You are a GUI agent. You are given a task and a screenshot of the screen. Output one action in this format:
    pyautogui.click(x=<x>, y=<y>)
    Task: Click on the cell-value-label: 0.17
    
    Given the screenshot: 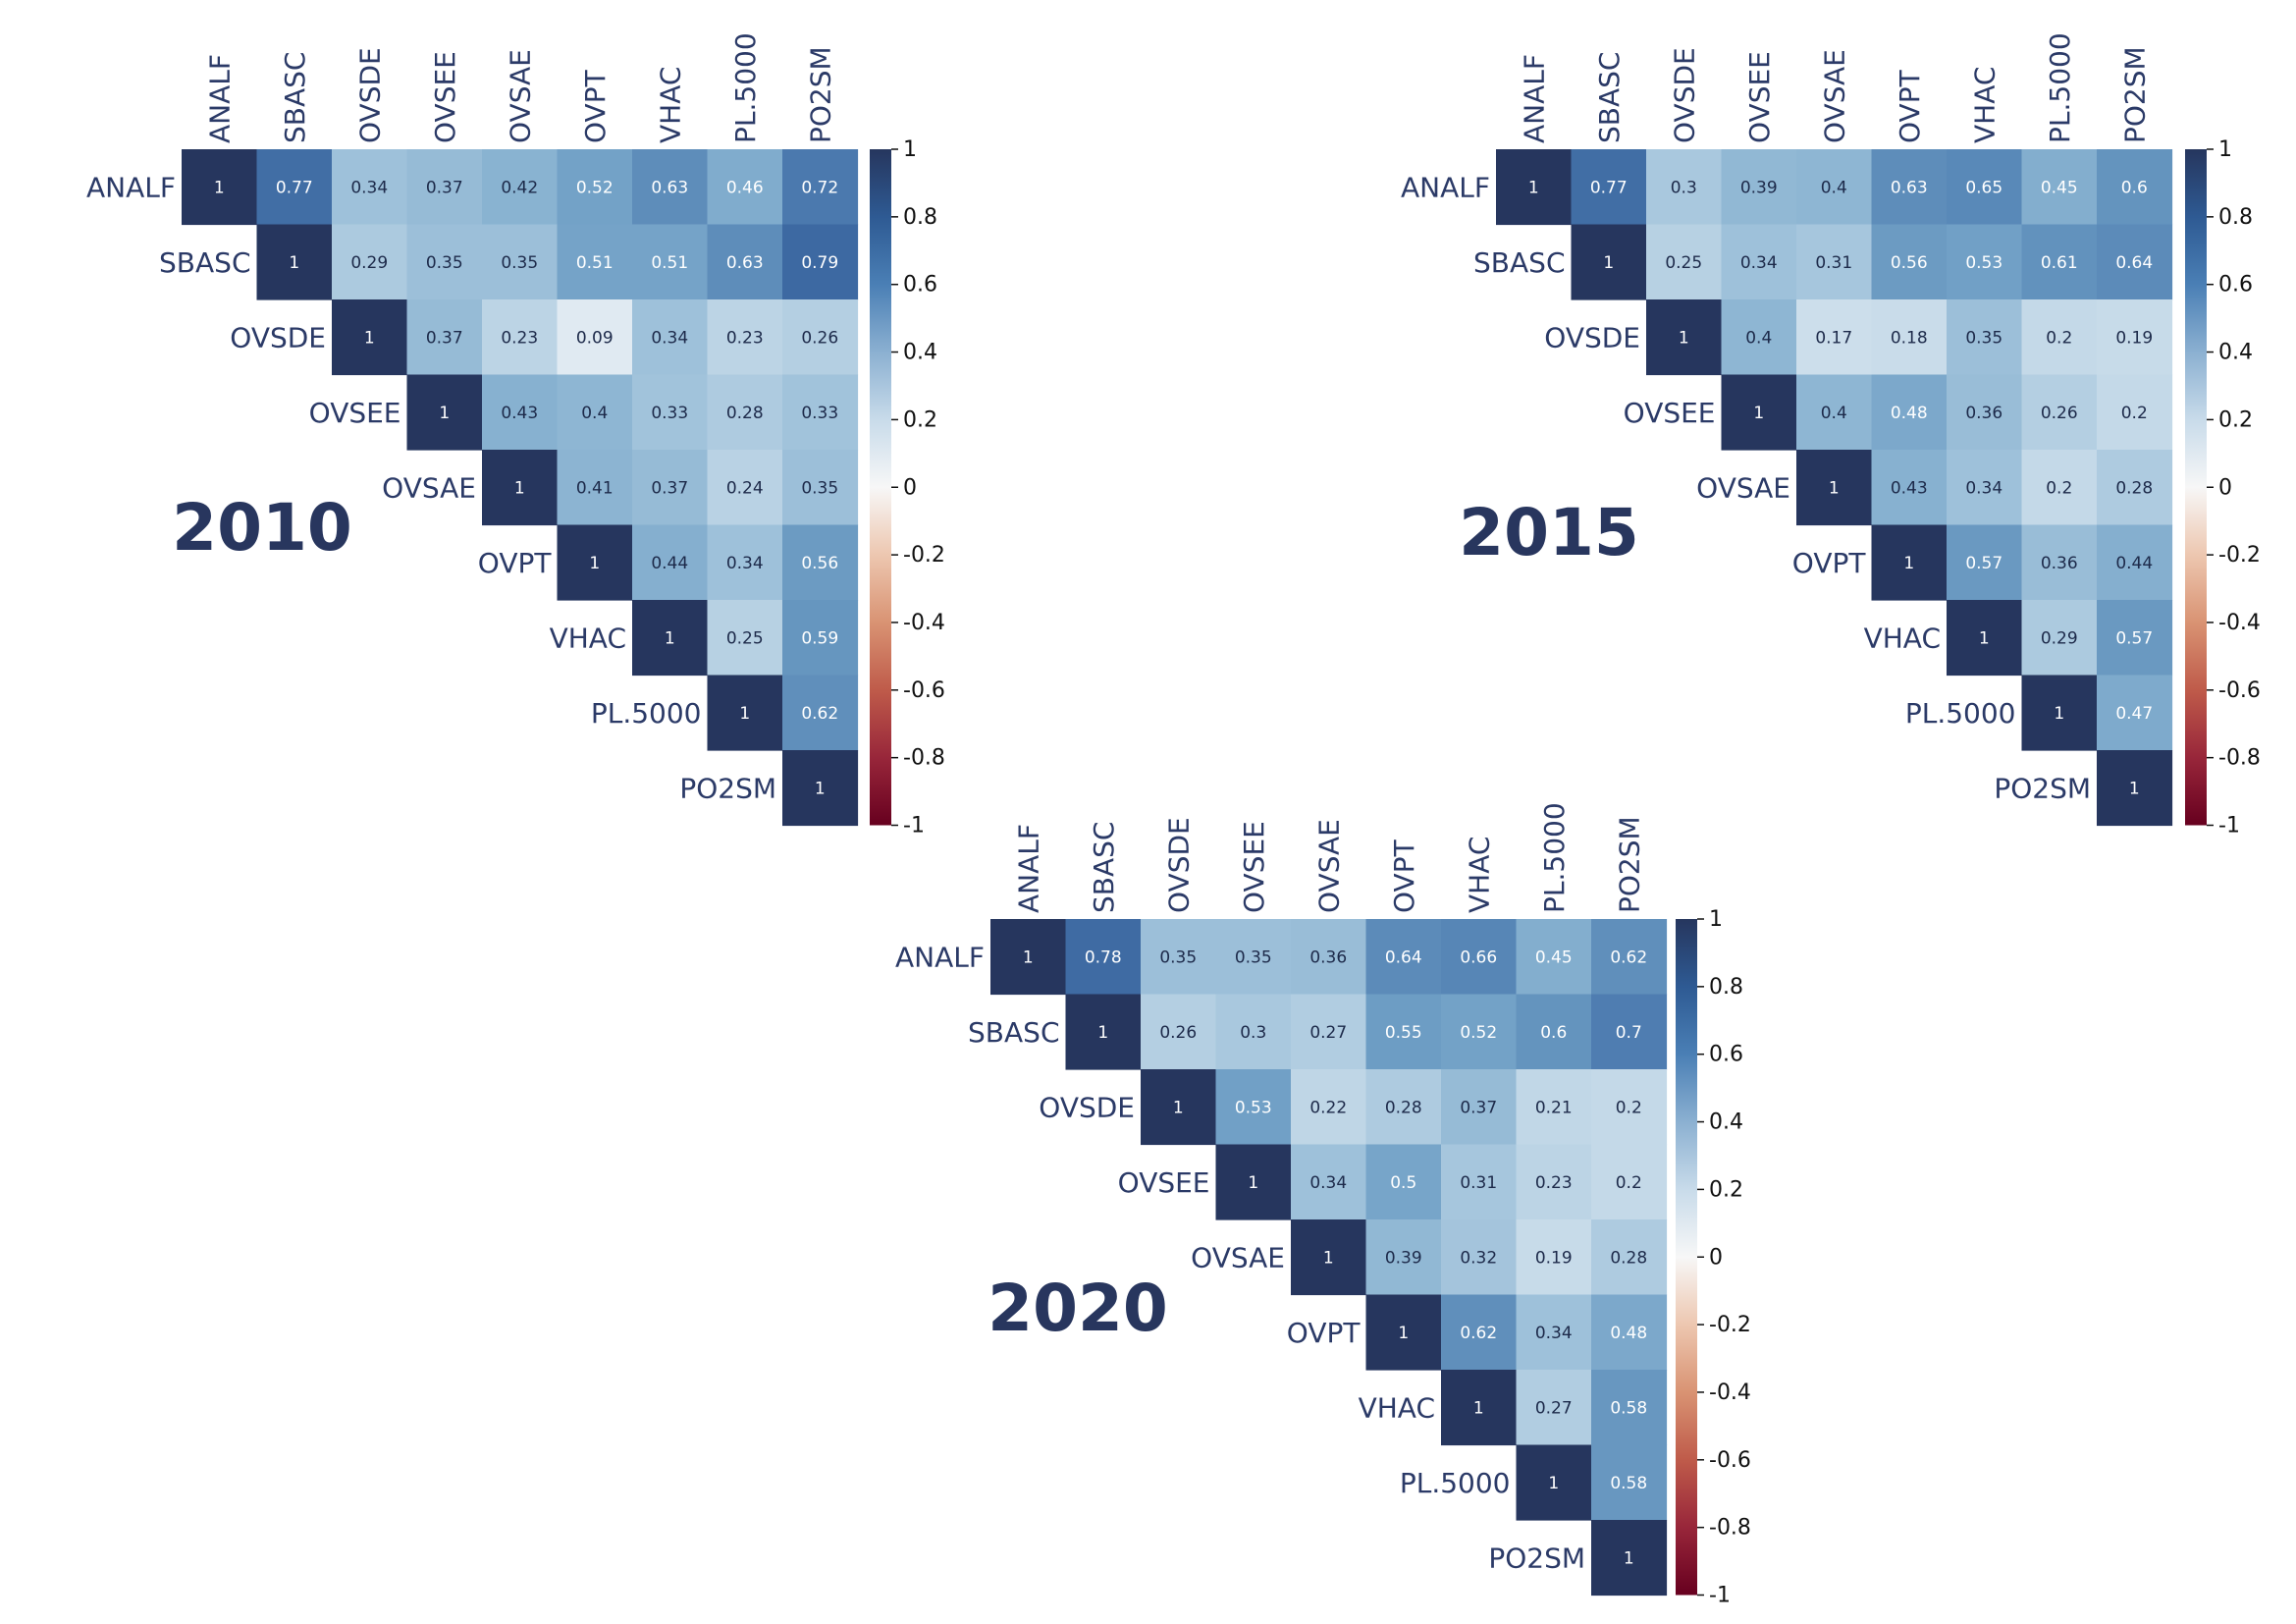 What is the action you would take?
    pyautogui.click(x=1834, y=338)
    